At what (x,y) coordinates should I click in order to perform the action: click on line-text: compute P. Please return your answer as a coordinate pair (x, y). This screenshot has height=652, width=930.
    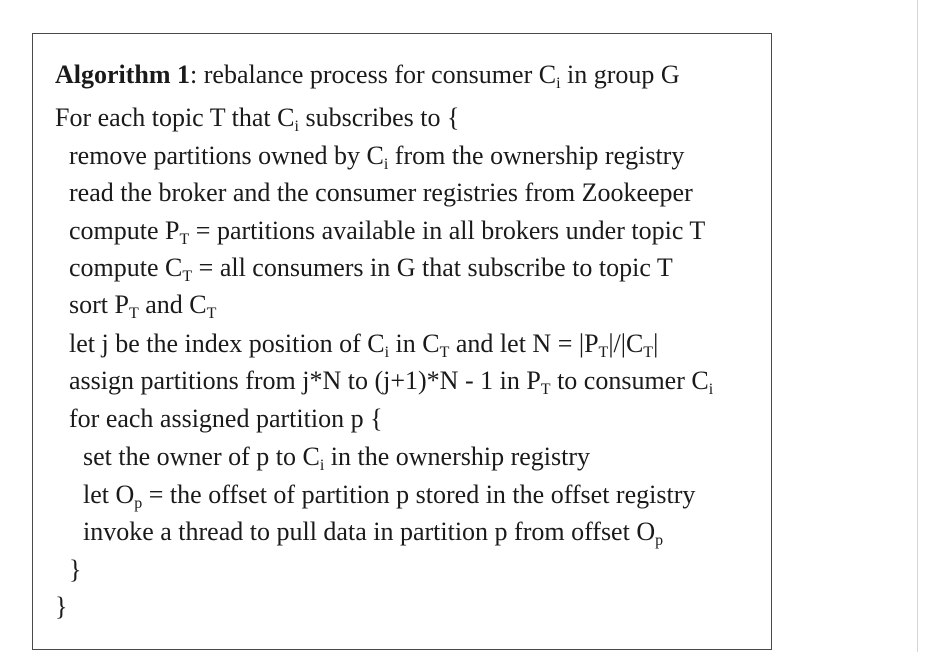
    Looking at the image, I should click on (124, 230).